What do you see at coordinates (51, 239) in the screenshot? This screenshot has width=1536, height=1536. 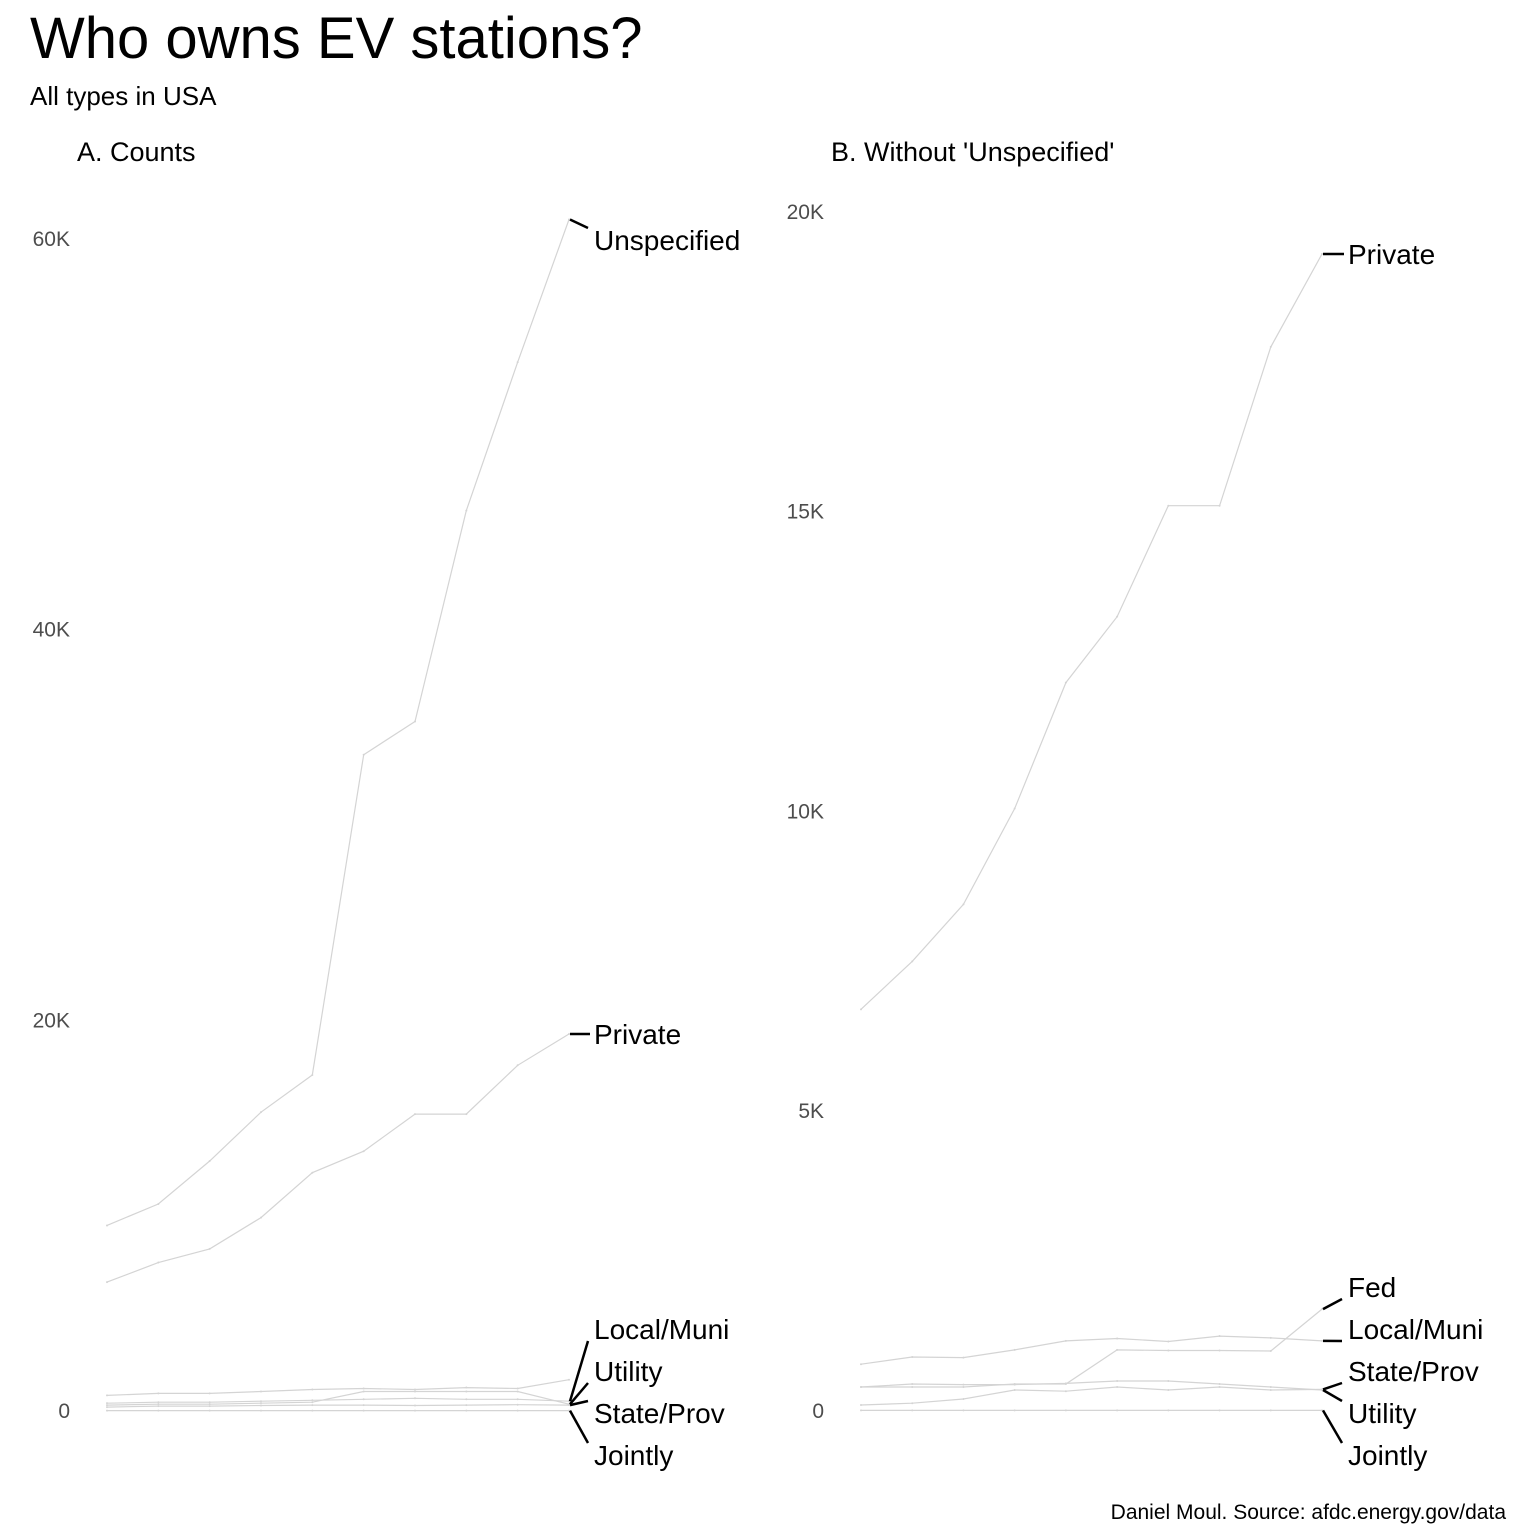 I see `panel-a-ytick-label: 60K` at bounding box center [51, 239].